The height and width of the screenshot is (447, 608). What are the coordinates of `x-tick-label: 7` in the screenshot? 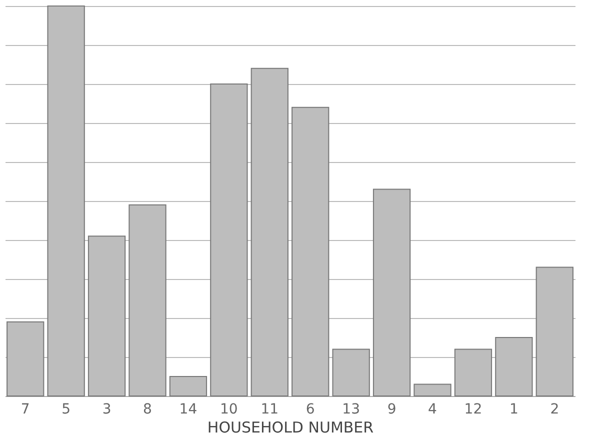 It's located at (25, 410).